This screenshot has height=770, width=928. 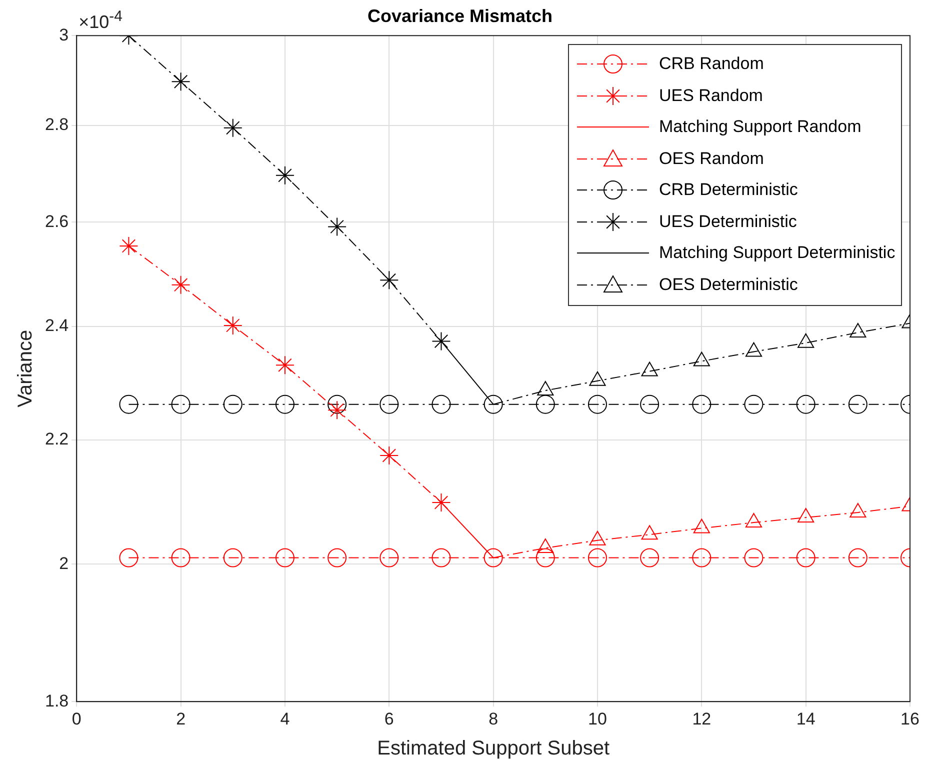 What do you see at coordinates (181, 718) in the screenshot?
I see `x-tick-label: 2` at bounding box center [181, 718].